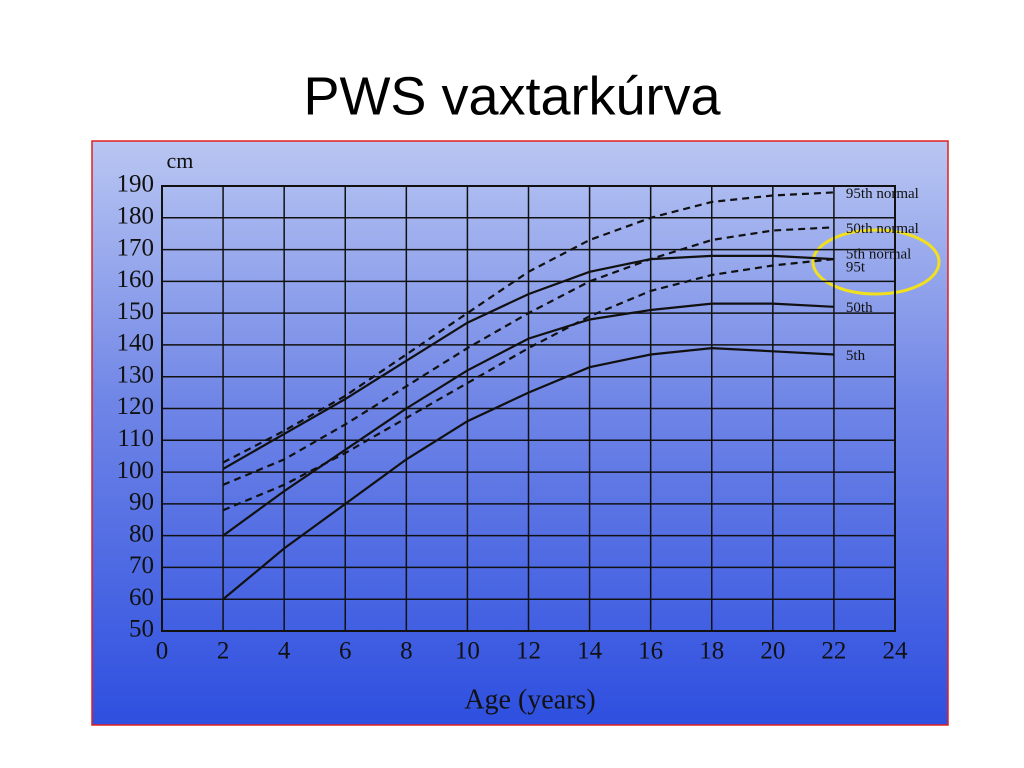 This screenshot has height=768, width=1024. What do you see at coordinates (135, 438) in the screenshot?
I see `y-tick-label: 110` at bounding box center [135, 438].